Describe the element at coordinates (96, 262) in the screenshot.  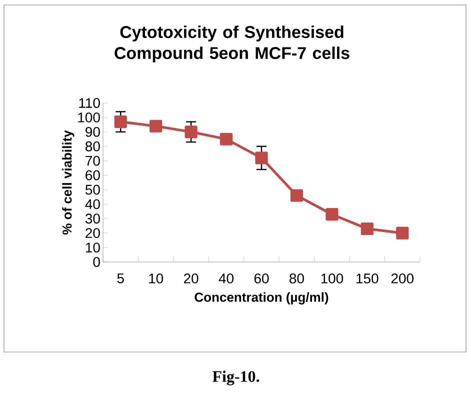
I see `y-tick-label: 0` at that location.